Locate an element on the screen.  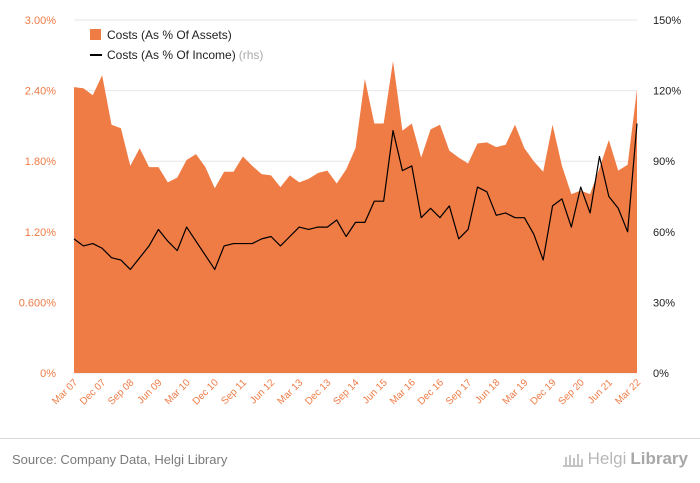
legend-label-line: Costs (As % Of Income) (rhs) is located at coordinates (185, 55).